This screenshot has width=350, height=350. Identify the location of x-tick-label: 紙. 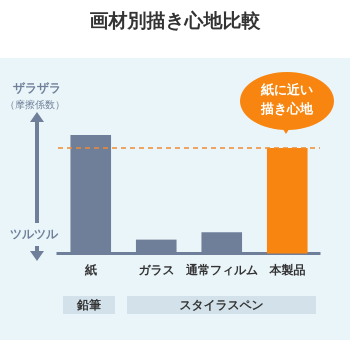
(90, 269).